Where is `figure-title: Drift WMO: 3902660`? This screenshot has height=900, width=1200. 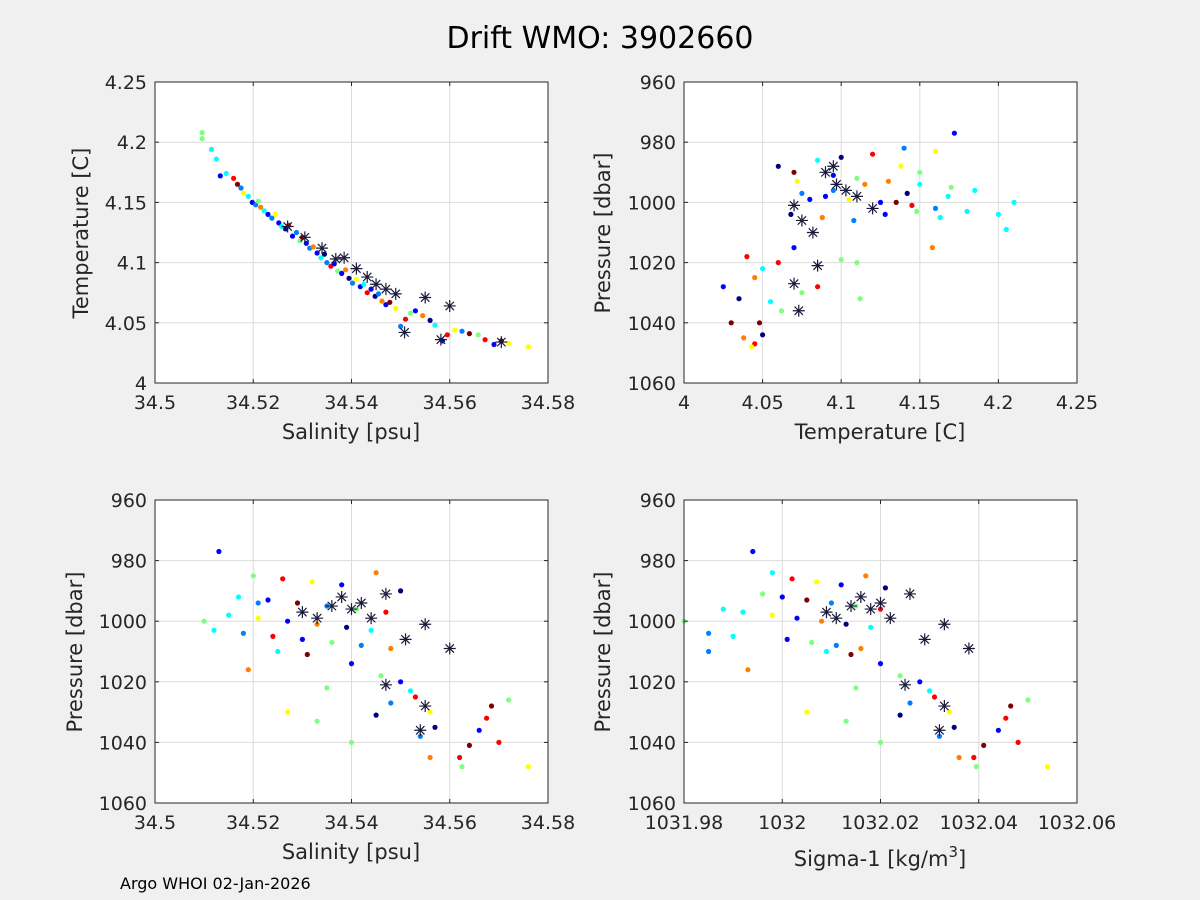 figure-title: Drift WMO: 3902660 is located at coordinates (600, 38).